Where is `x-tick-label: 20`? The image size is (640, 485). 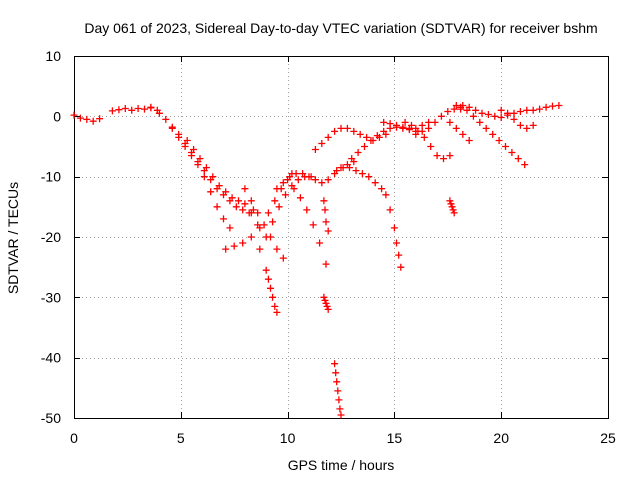
x-tick-label: 20 is located at coordinates (501, 438).